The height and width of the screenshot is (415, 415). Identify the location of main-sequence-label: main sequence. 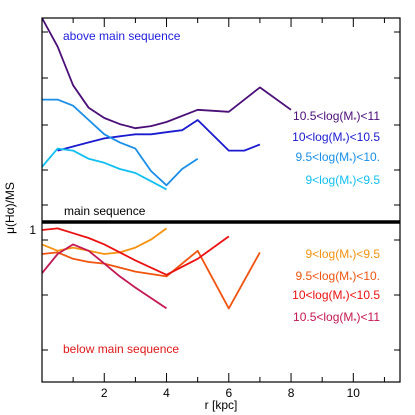
(105, 211).